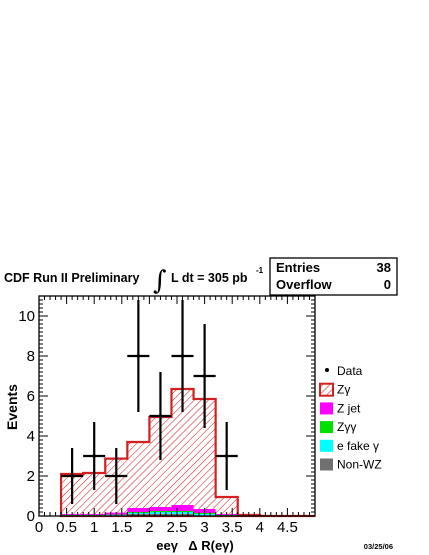 The height and width of the screenshot is (555, 429). I want to click on legend-label: Zγ, so click(343, 390).